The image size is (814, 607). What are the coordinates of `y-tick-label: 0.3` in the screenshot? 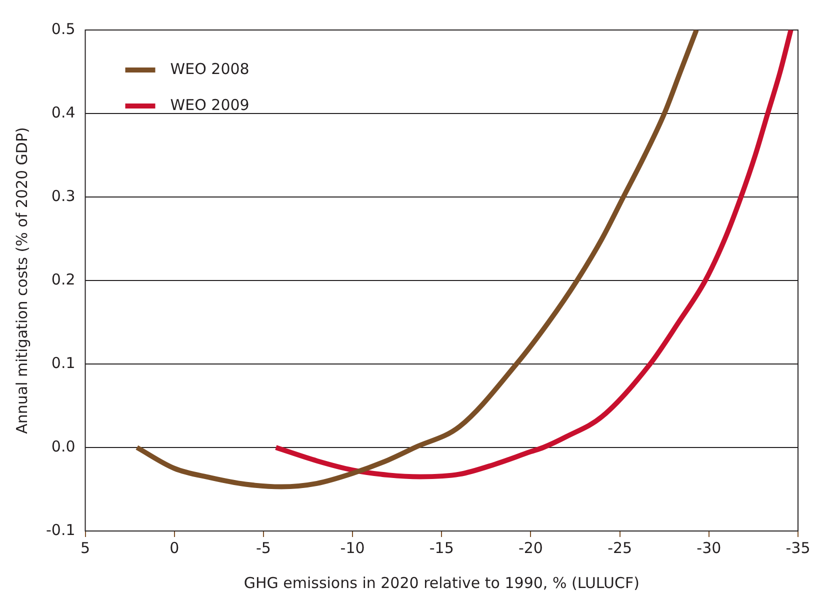 It's located at (63, 195).